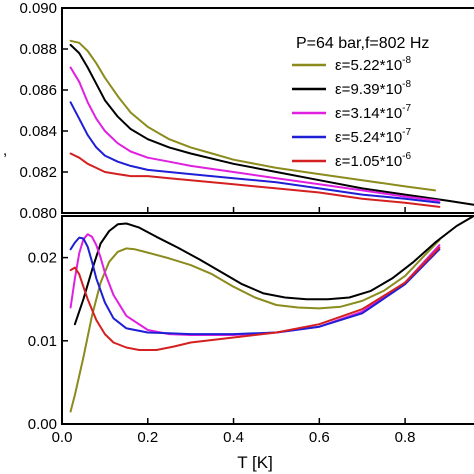  I want to click on bottom-y-tick-label: 0.01, so click(42, 341).